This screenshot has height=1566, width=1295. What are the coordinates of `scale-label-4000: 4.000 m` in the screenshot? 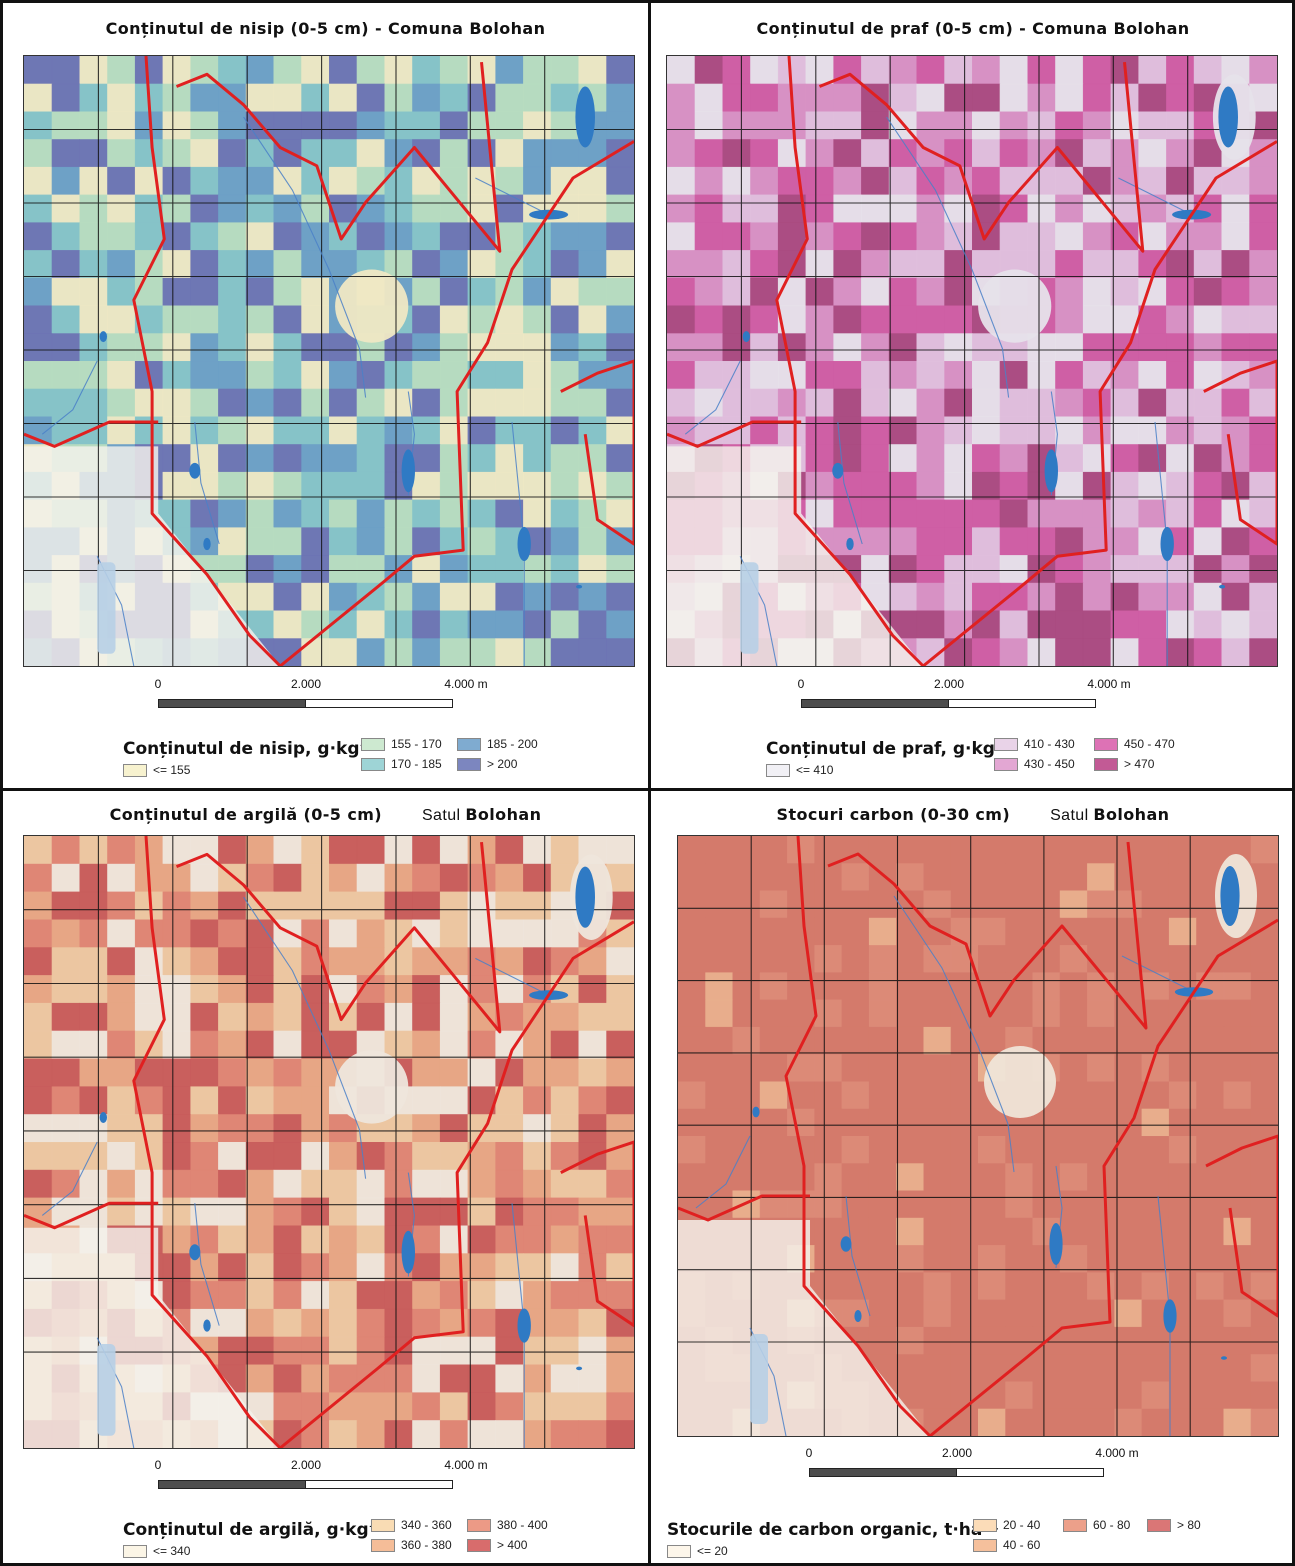 It's located at (466, 684).